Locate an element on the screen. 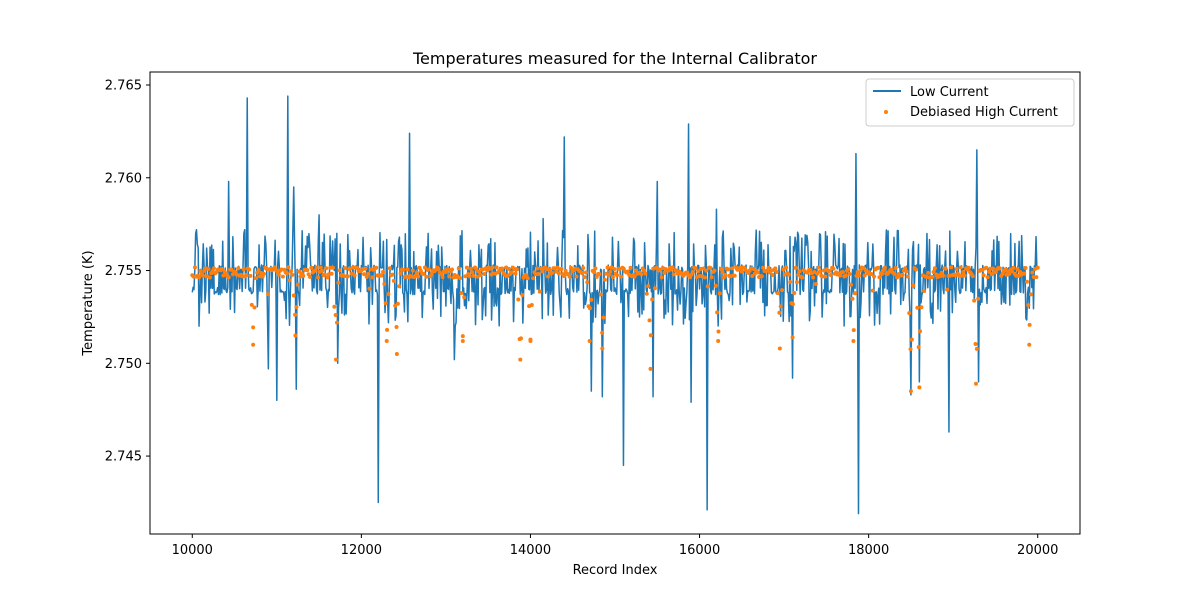 The height and width of the screenshot is (600, 1200). x-axis-label: Record Index is located at coordinates (615, 570).